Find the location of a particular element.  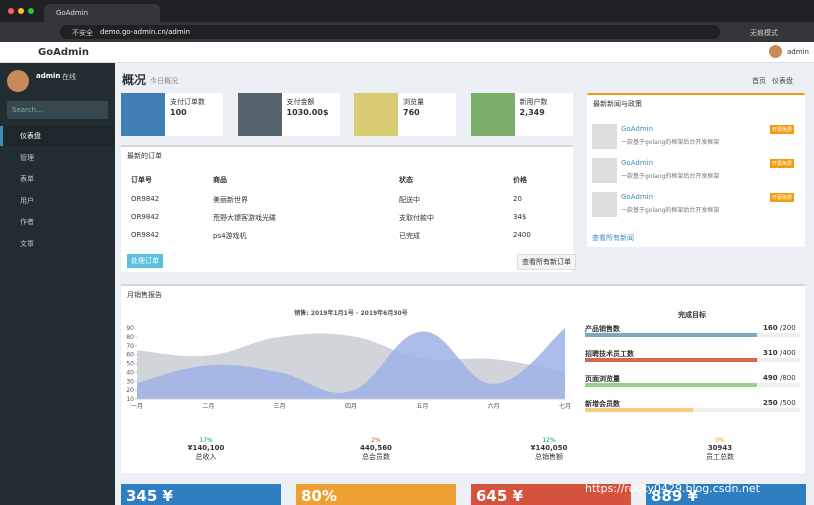

page-subtitle: 今日概况 is located at coordinates (164, 81).